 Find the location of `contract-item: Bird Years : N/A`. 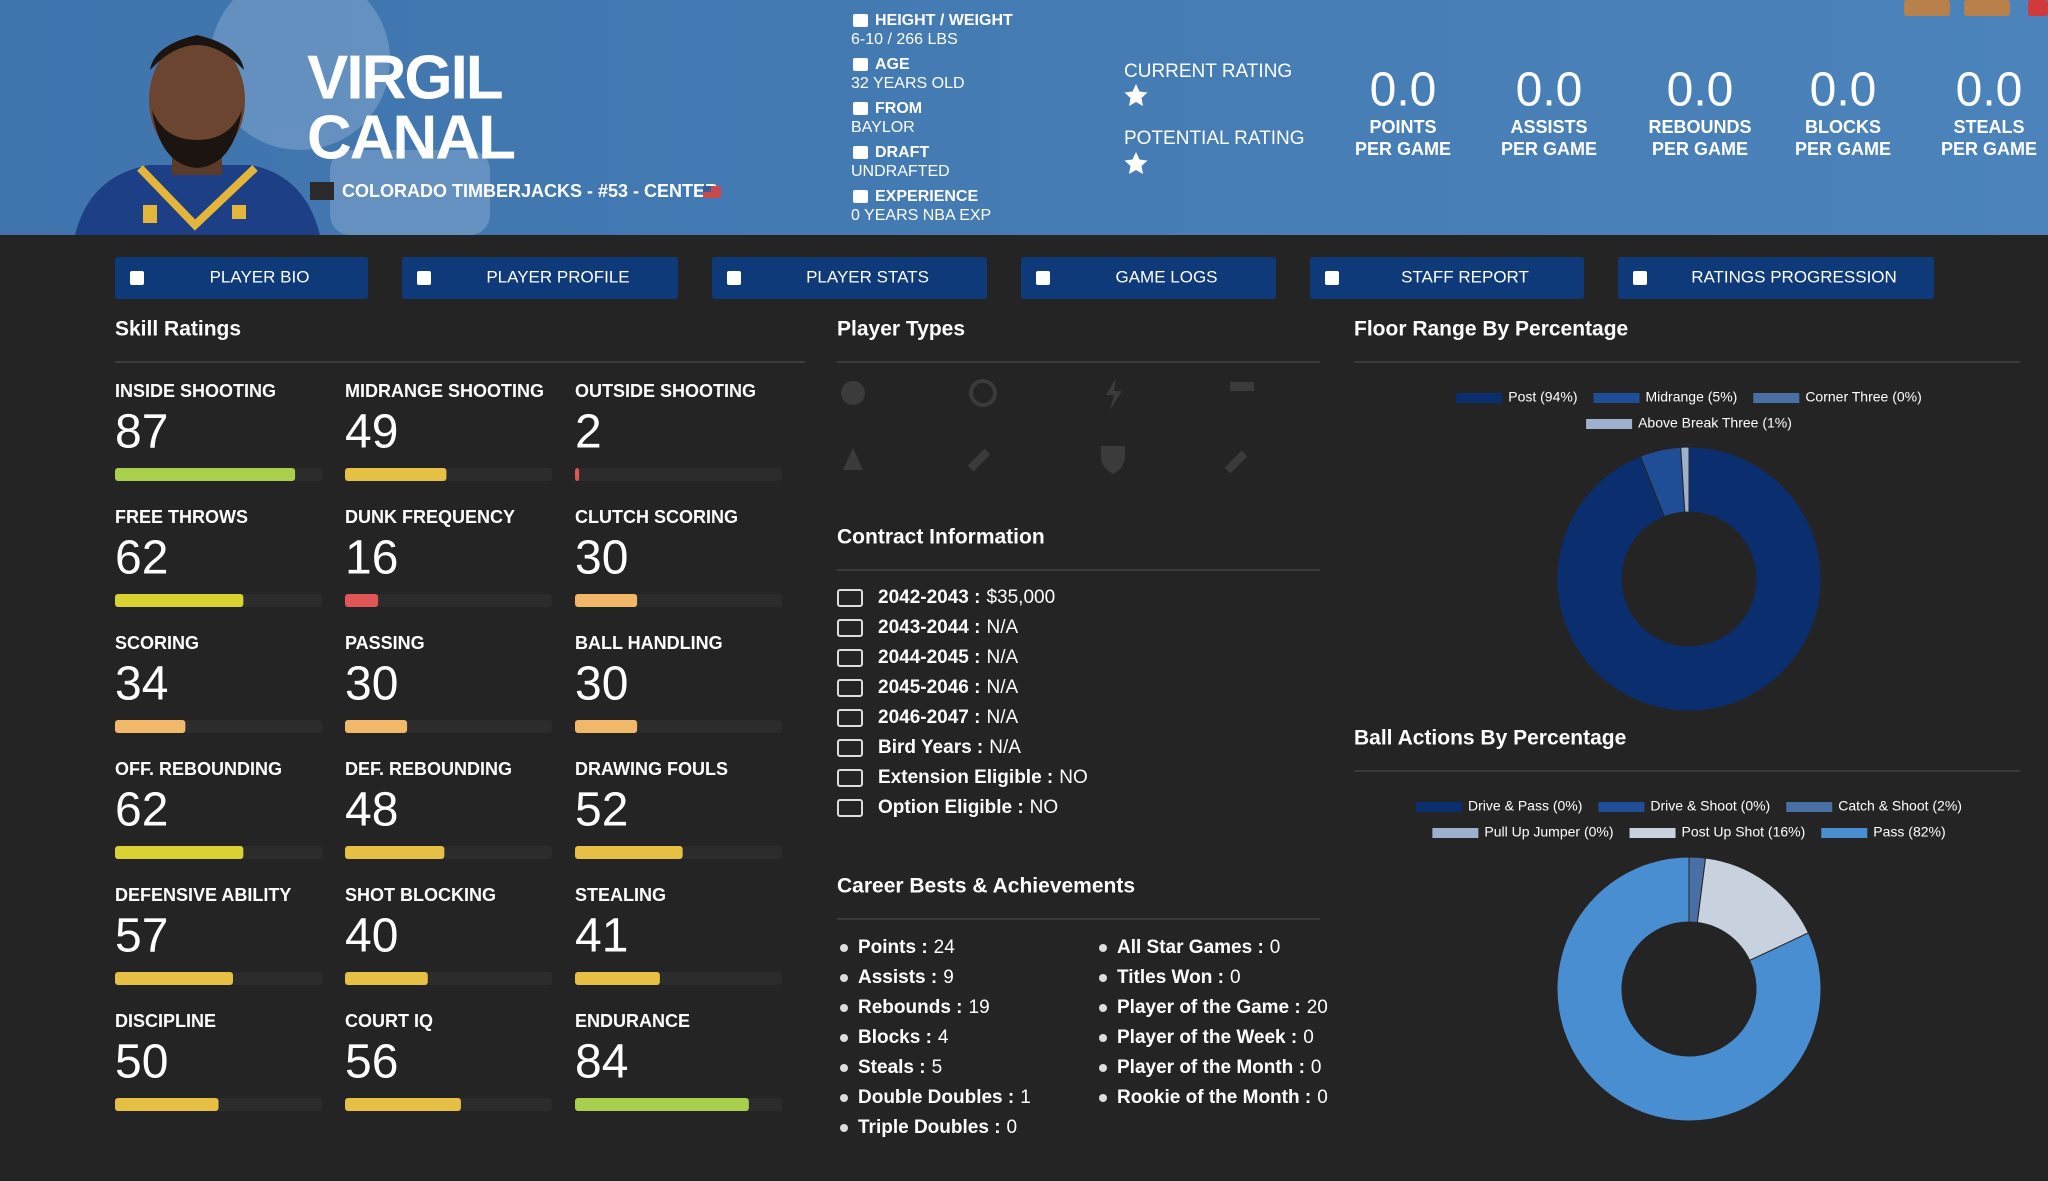

contract-item: Bird Years : N/A is located at coordinates (949, 747).